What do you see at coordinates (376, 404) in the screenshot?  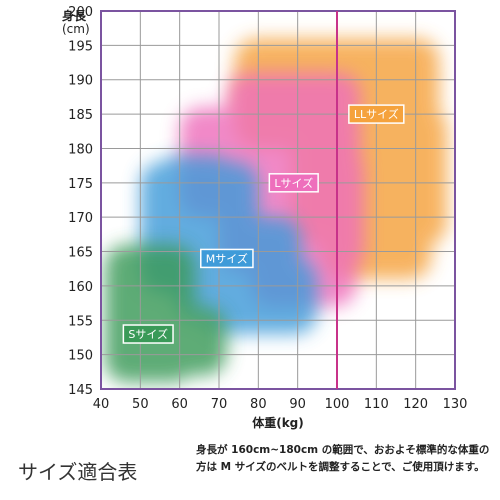 I see `x-tick-label: 110` at bounding box center [376, 404].